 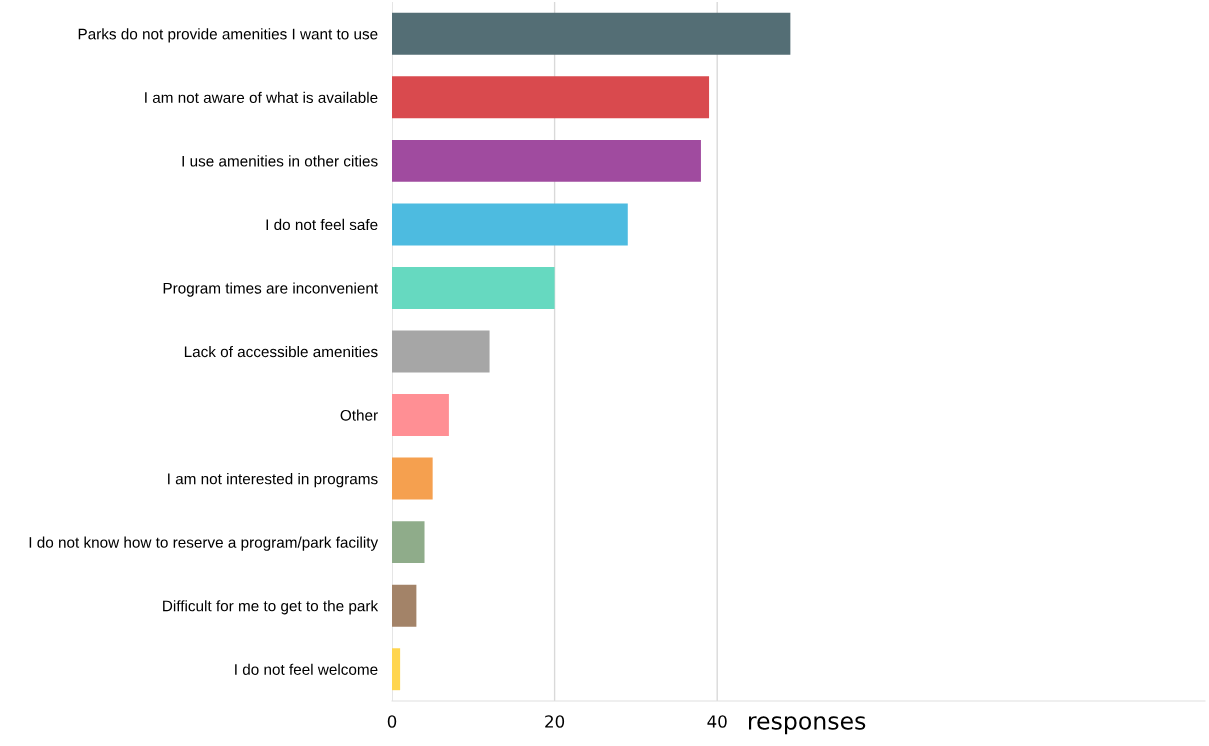 I want to click on y-tick-label: Difficult for me to get to the park, so click(x=271, y=607).